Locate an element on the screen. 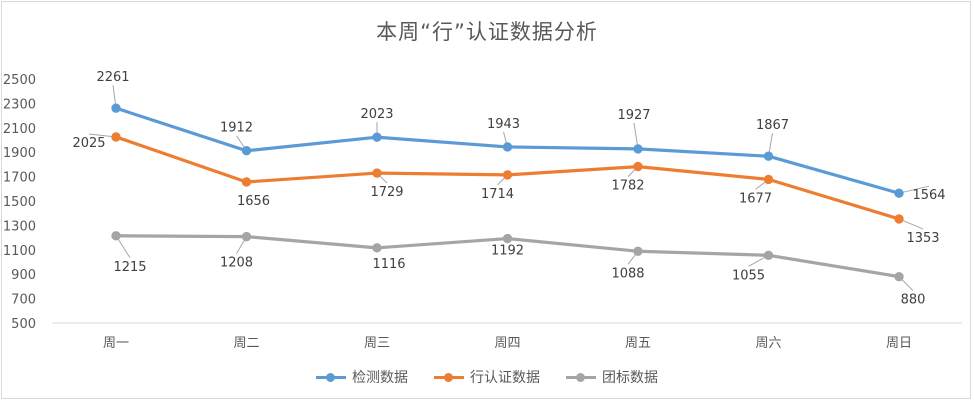 The height and width of the screenshot is (402, 974). y-tick-label: 2100 is located at coordinates (19, 129).